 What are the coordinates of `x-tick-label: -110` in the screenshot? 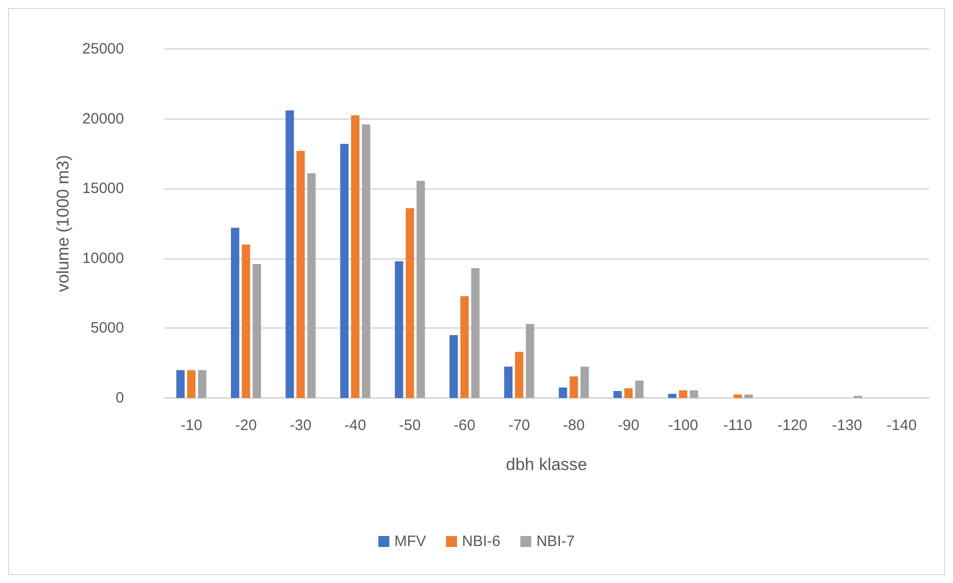 It's located at (737, 425).